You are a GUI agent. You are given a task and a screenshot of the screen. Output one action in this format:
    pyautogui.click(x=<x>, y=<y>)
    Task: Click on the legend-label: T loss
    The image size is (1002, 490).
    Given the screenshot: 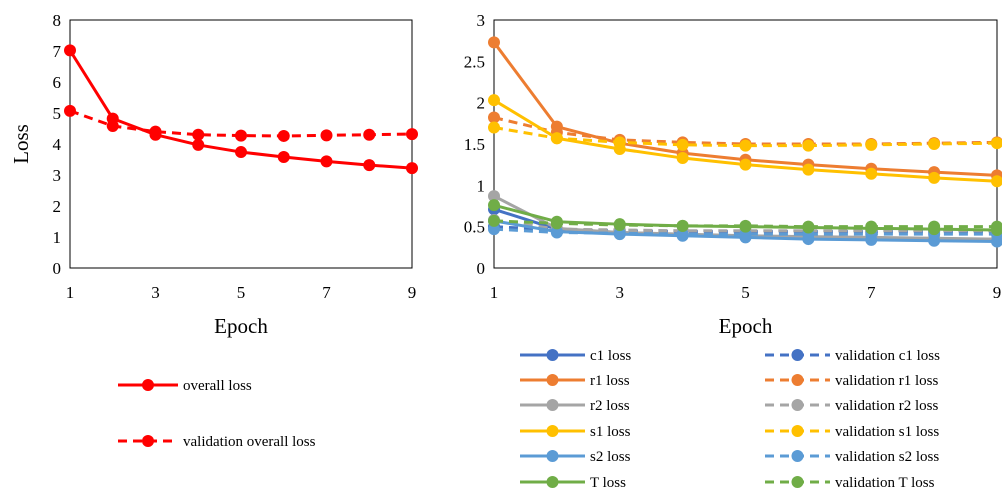 What is the action you would take?
    pyautogui.click(x=608, y=482)
    